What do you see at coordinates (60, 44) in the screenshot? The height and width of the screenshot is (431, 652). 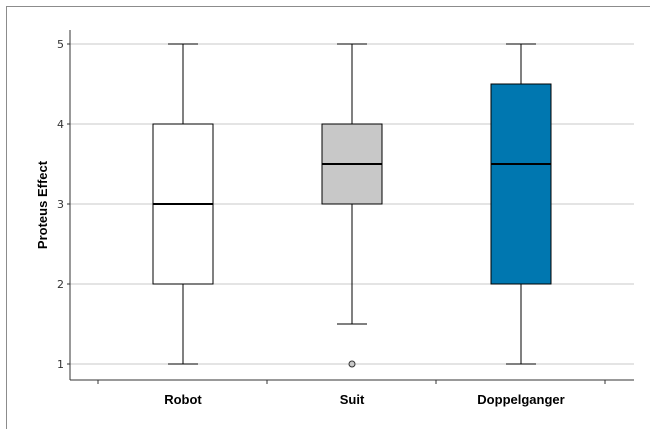 I see `y-tick-label: 5` at bounding box center [60, 44].